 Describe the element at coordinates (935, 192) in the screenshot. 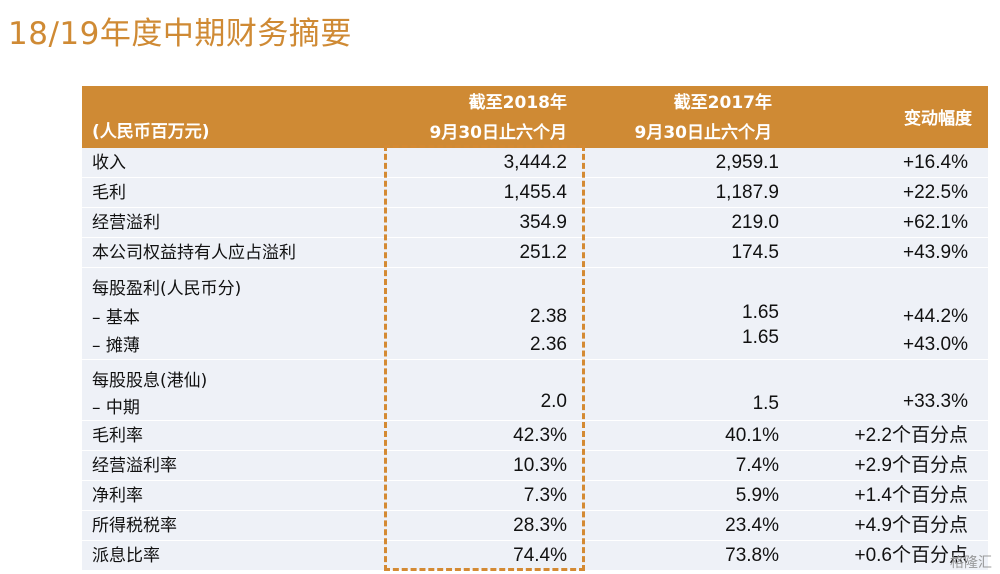

I see `value-change: +22.5%` at that location.